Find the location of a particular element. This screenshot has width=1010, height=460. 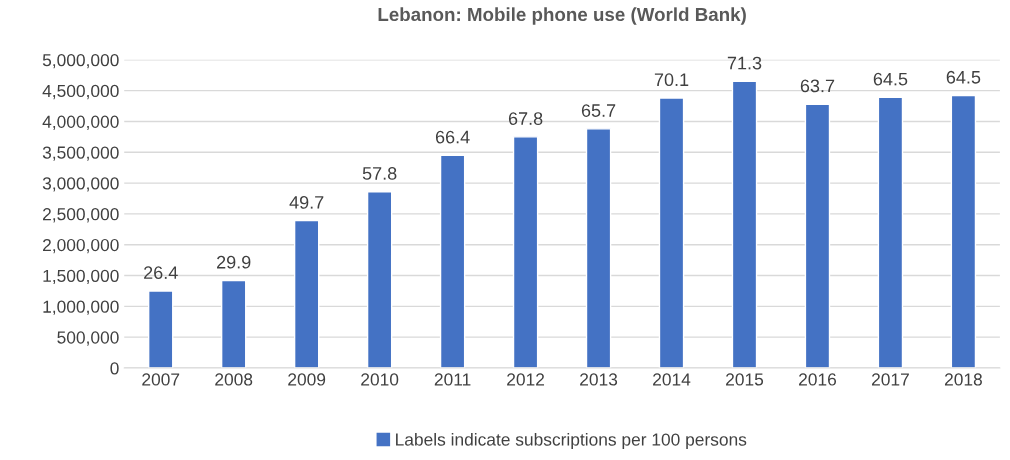

annotation: 71.3 is located at coordinates (744, 63).